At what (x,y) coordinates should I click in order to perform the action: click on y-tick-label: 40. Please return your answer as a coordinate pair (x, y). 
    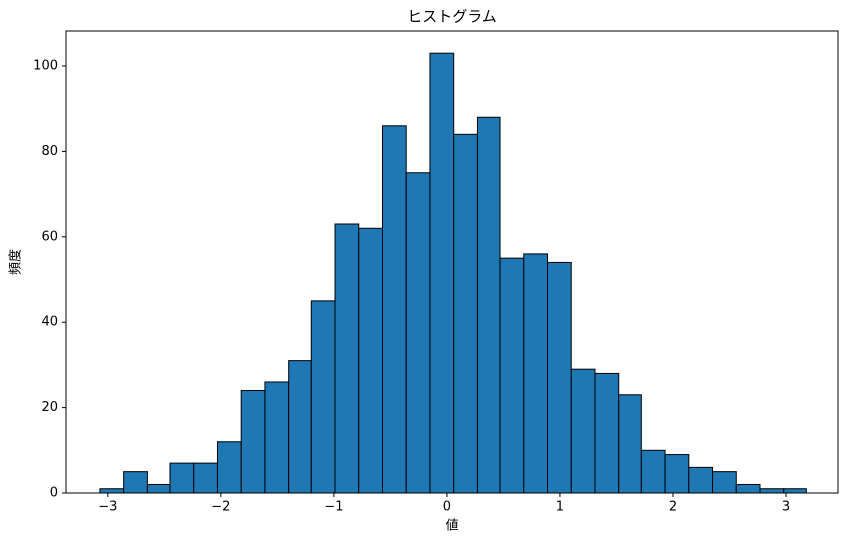
    Looking at the image, I should click on (49, 322).